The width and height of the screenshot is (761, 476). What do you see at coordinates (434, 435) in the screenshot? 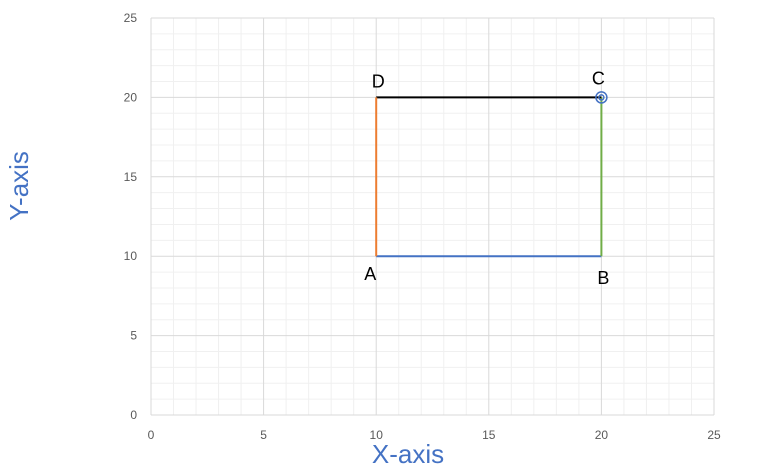
I see `x-tick-labels: 0 5 10 15 20 25` at bounding box center [434, 435].